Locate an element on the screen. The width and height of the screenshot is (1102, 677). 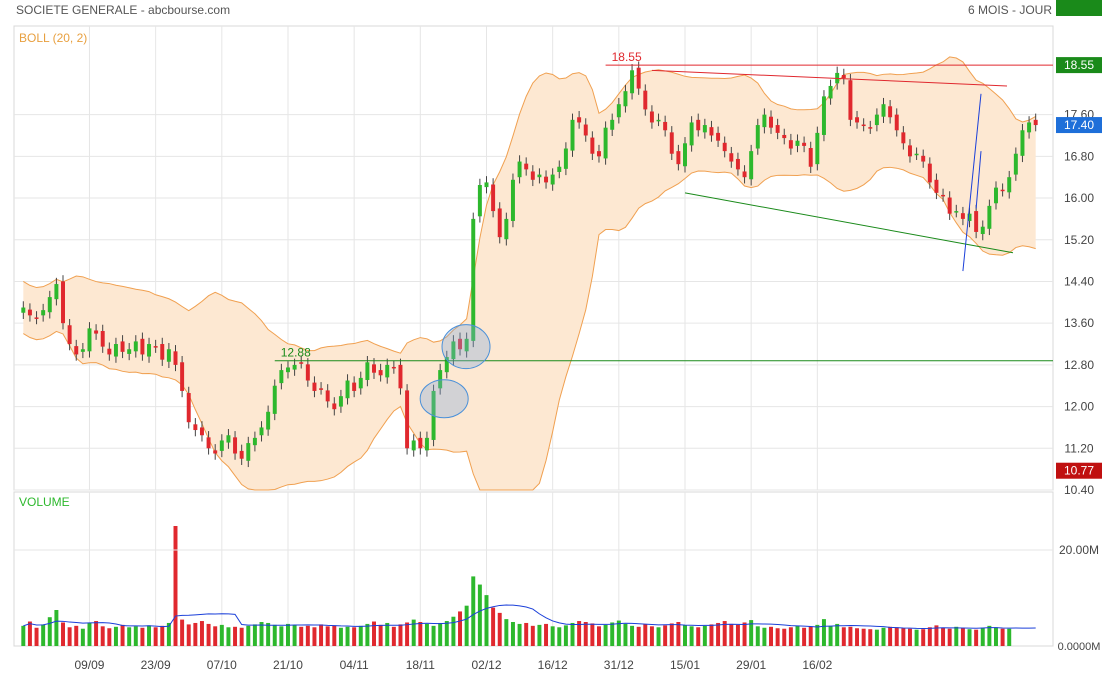
volume-label: VOLUME is located at coordinates (44, 502).